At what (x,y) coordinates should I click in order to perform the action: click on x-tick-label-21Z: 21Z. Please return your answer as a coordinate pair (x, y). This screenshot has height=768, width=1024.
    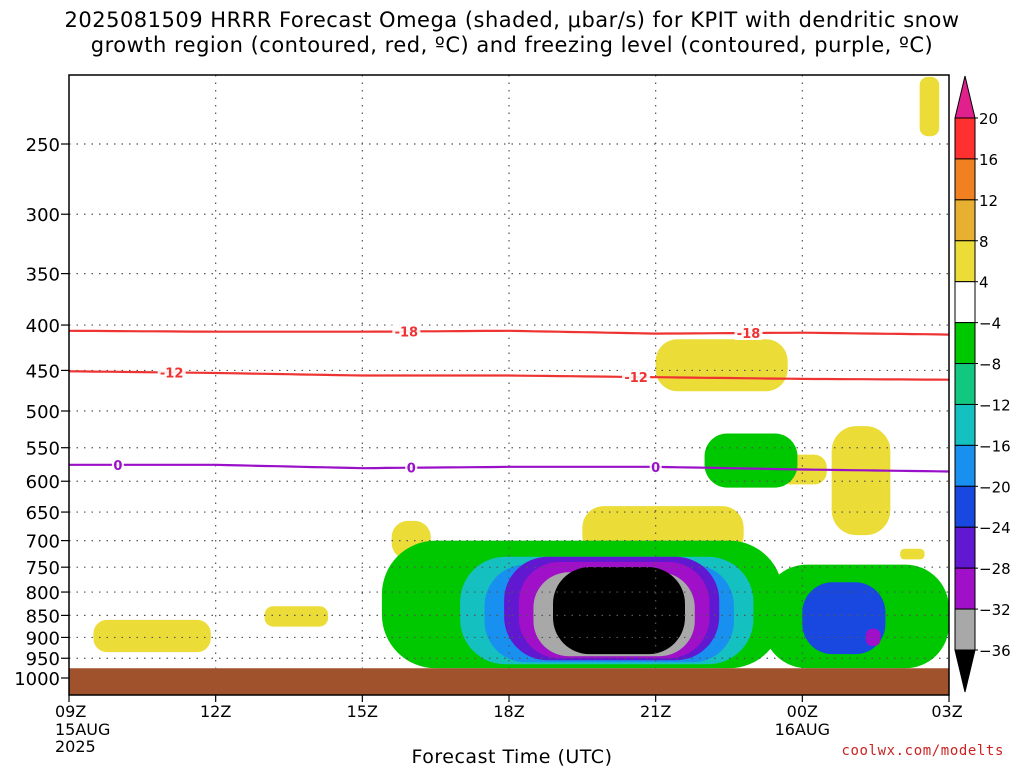
    Looking at the image, I should click on (655, 711).